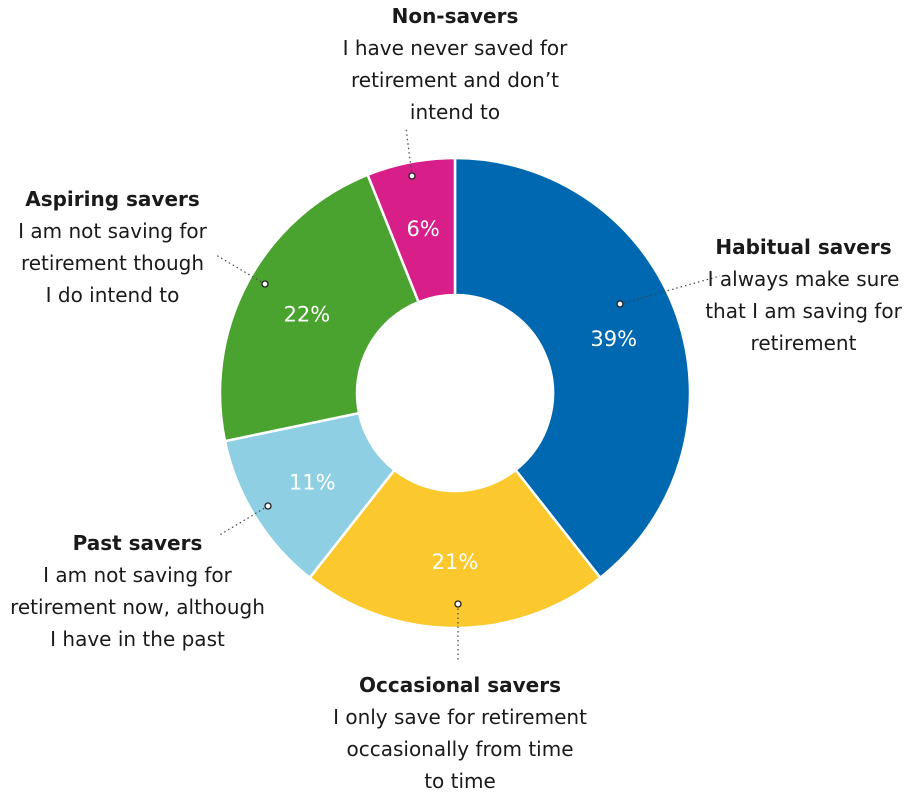 The height and width of the screenshot is (797, 917). What do you see at coordinates (412, 176) in the screenshot?
I see `leader-dot-non` at bounding box center [412, 176].